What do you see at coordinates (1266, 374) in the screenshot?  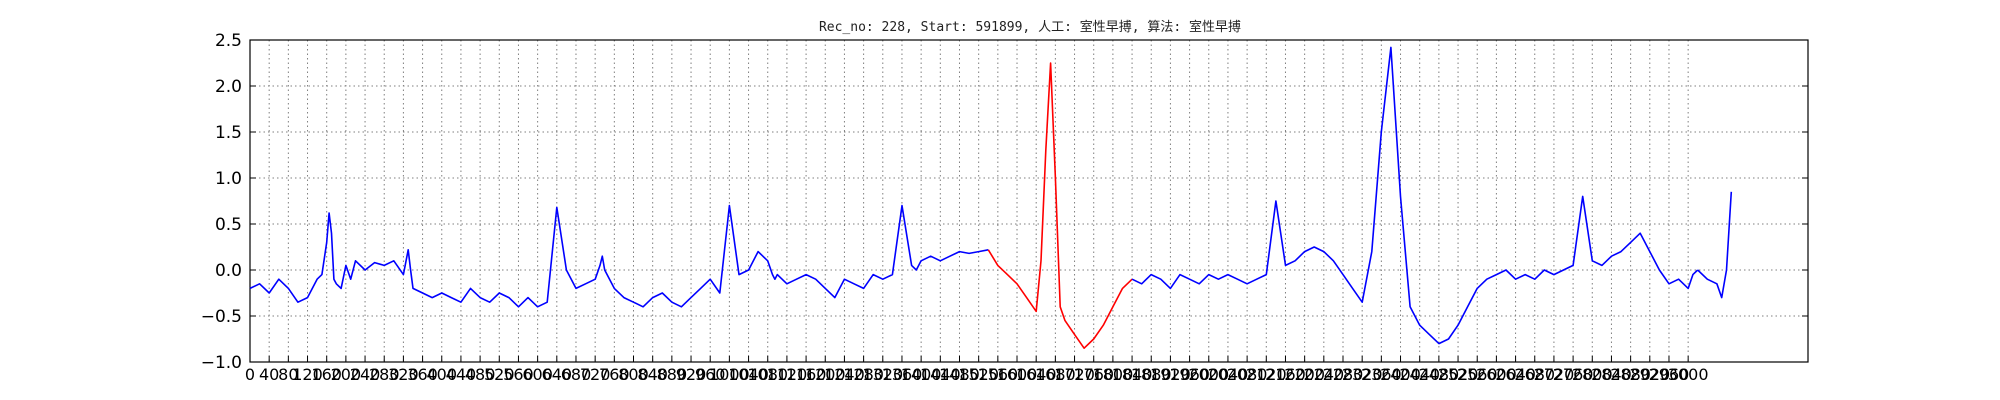 I see `x-tick-label: 2120` at bounding box center [1266, 374].